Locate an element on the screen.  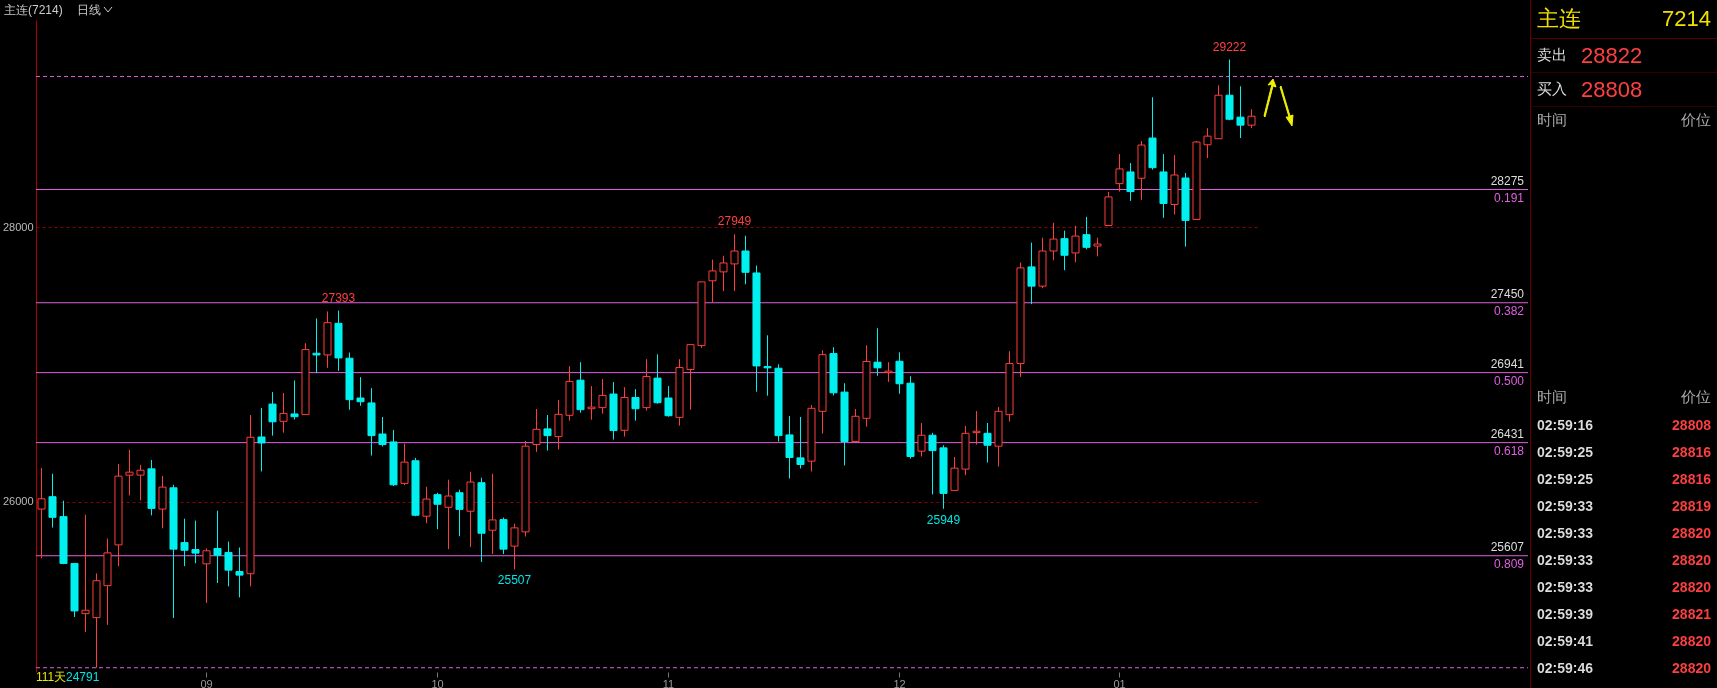
text: 主连 is located at coordinates (1559, 19).